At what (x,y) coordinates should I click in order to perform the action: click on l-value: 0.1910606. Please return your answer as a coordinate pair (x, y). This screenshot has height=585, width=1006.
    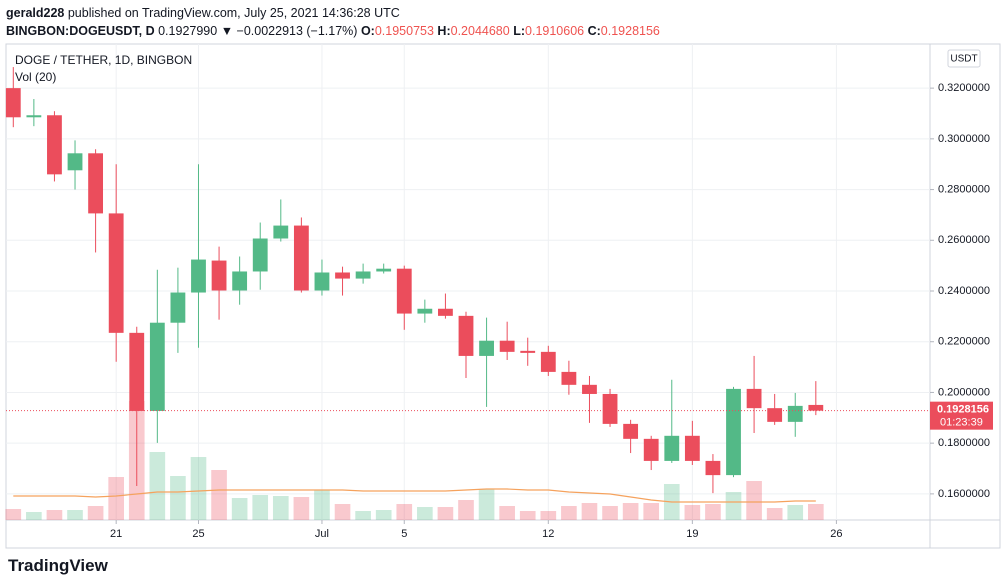
    Looking at the image, I should click on (555, 31).